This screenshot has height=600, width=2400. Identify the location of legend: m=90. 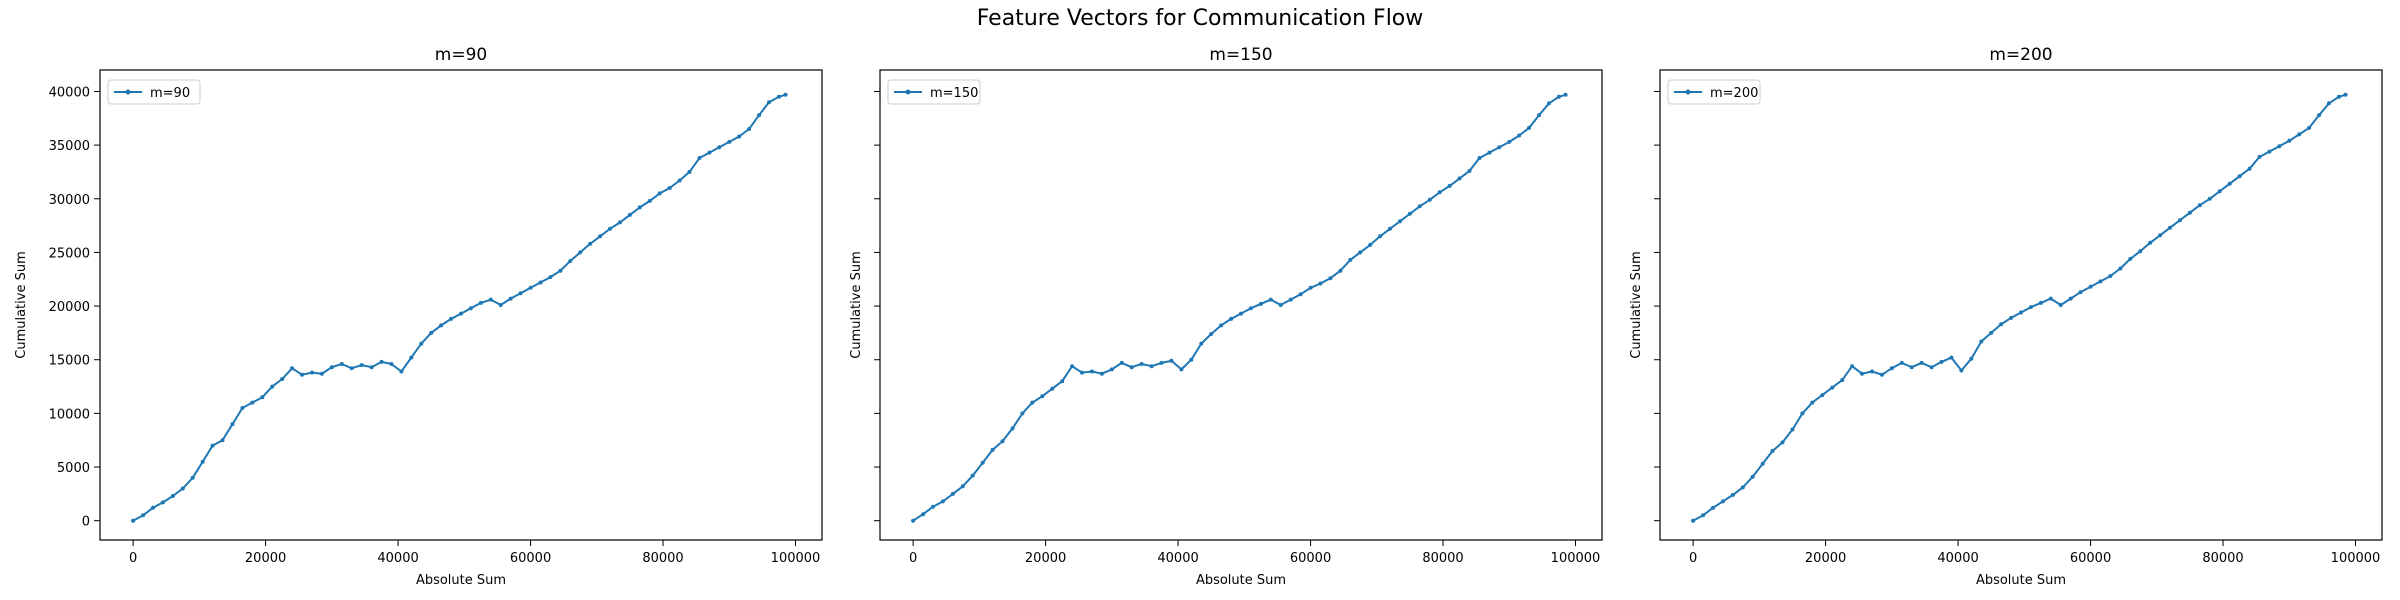
(154, 92).